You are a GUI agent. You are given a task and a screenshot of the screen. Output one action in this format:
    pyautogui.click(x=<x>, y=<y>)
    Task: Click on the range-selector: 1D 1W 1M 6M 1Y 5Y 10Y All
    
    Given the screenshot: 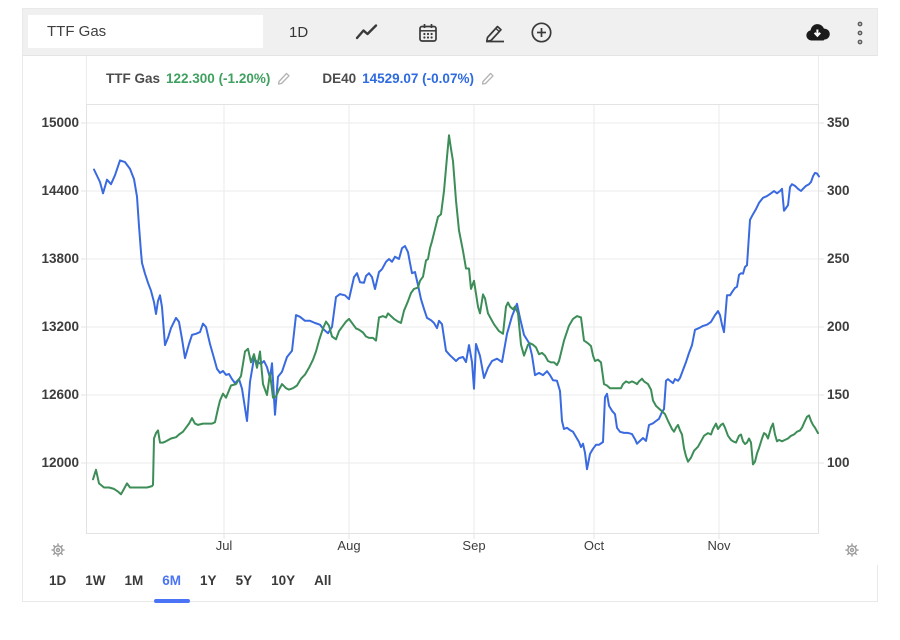 What is the action you would take?
    pyautogui.click(x=190, y=580)
    